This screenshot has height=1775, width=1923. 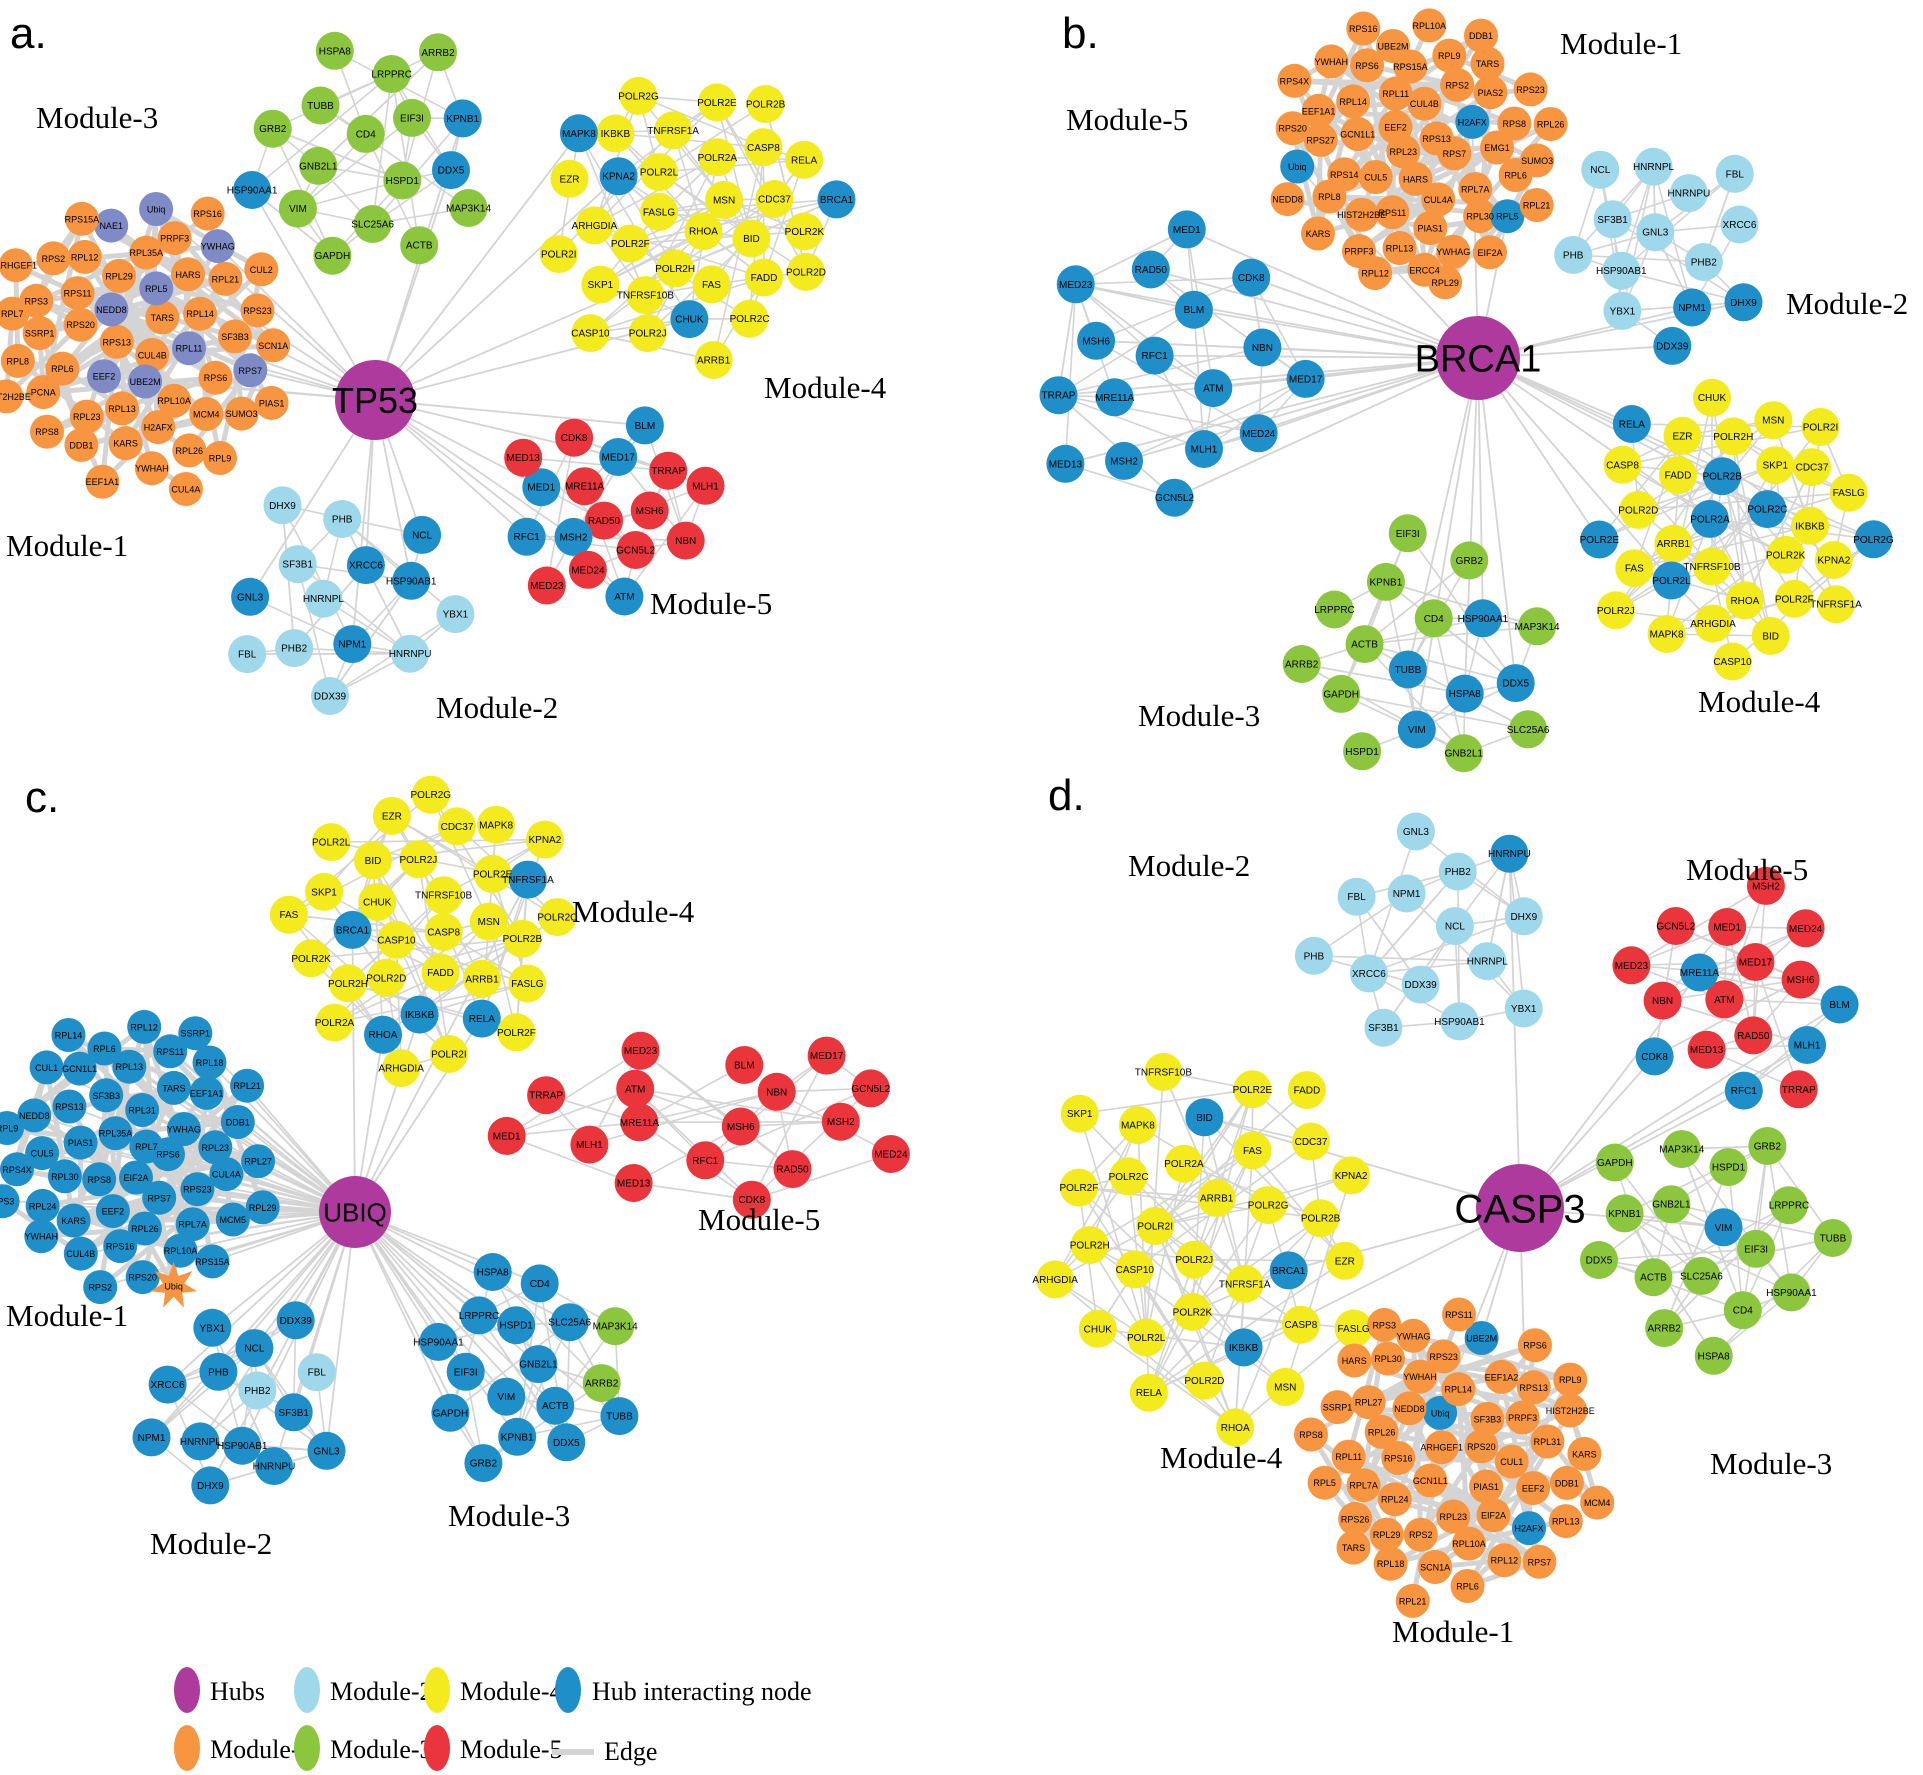 What do you see at coordinates (437, 1690) in the screenshot?
I see `legend-module4-marker` at bounding box center [437, 1690].